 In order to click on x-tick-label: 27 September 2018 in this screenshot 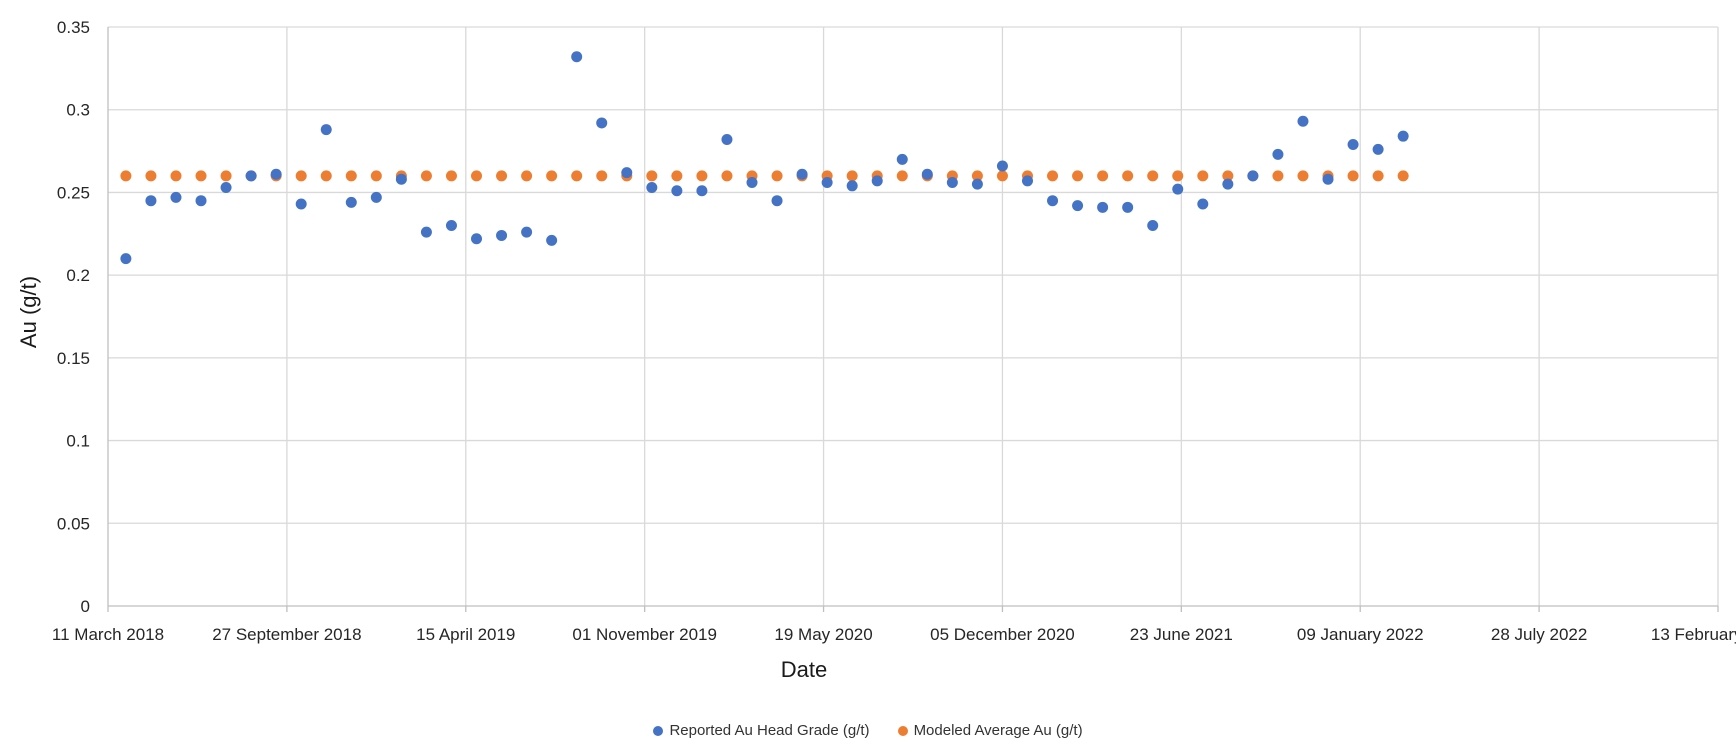, I will do `click(286, 634)`.